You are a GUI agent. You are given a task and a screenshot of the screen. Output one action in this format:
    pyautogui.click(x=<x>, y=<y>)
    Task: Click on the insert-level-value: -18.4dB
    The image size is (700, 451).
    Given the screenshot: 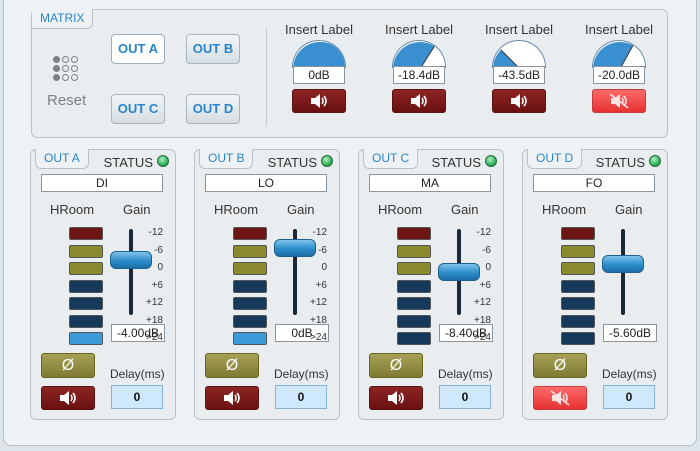 What is the action you would take?
    pyautogui.click(x=419, y=75)
    